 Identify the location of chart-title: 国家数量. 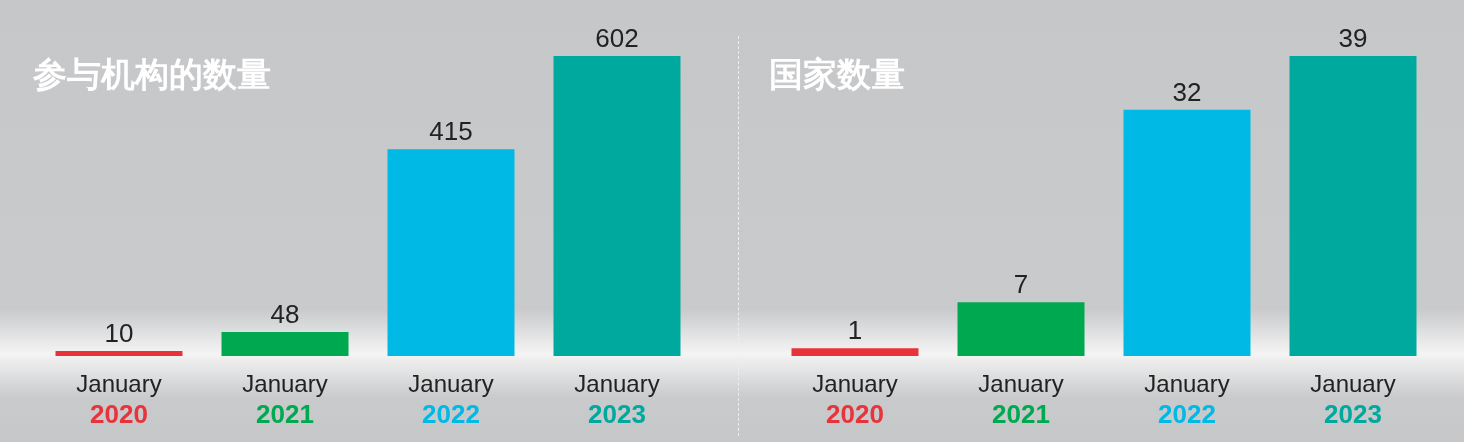
(837, 74).